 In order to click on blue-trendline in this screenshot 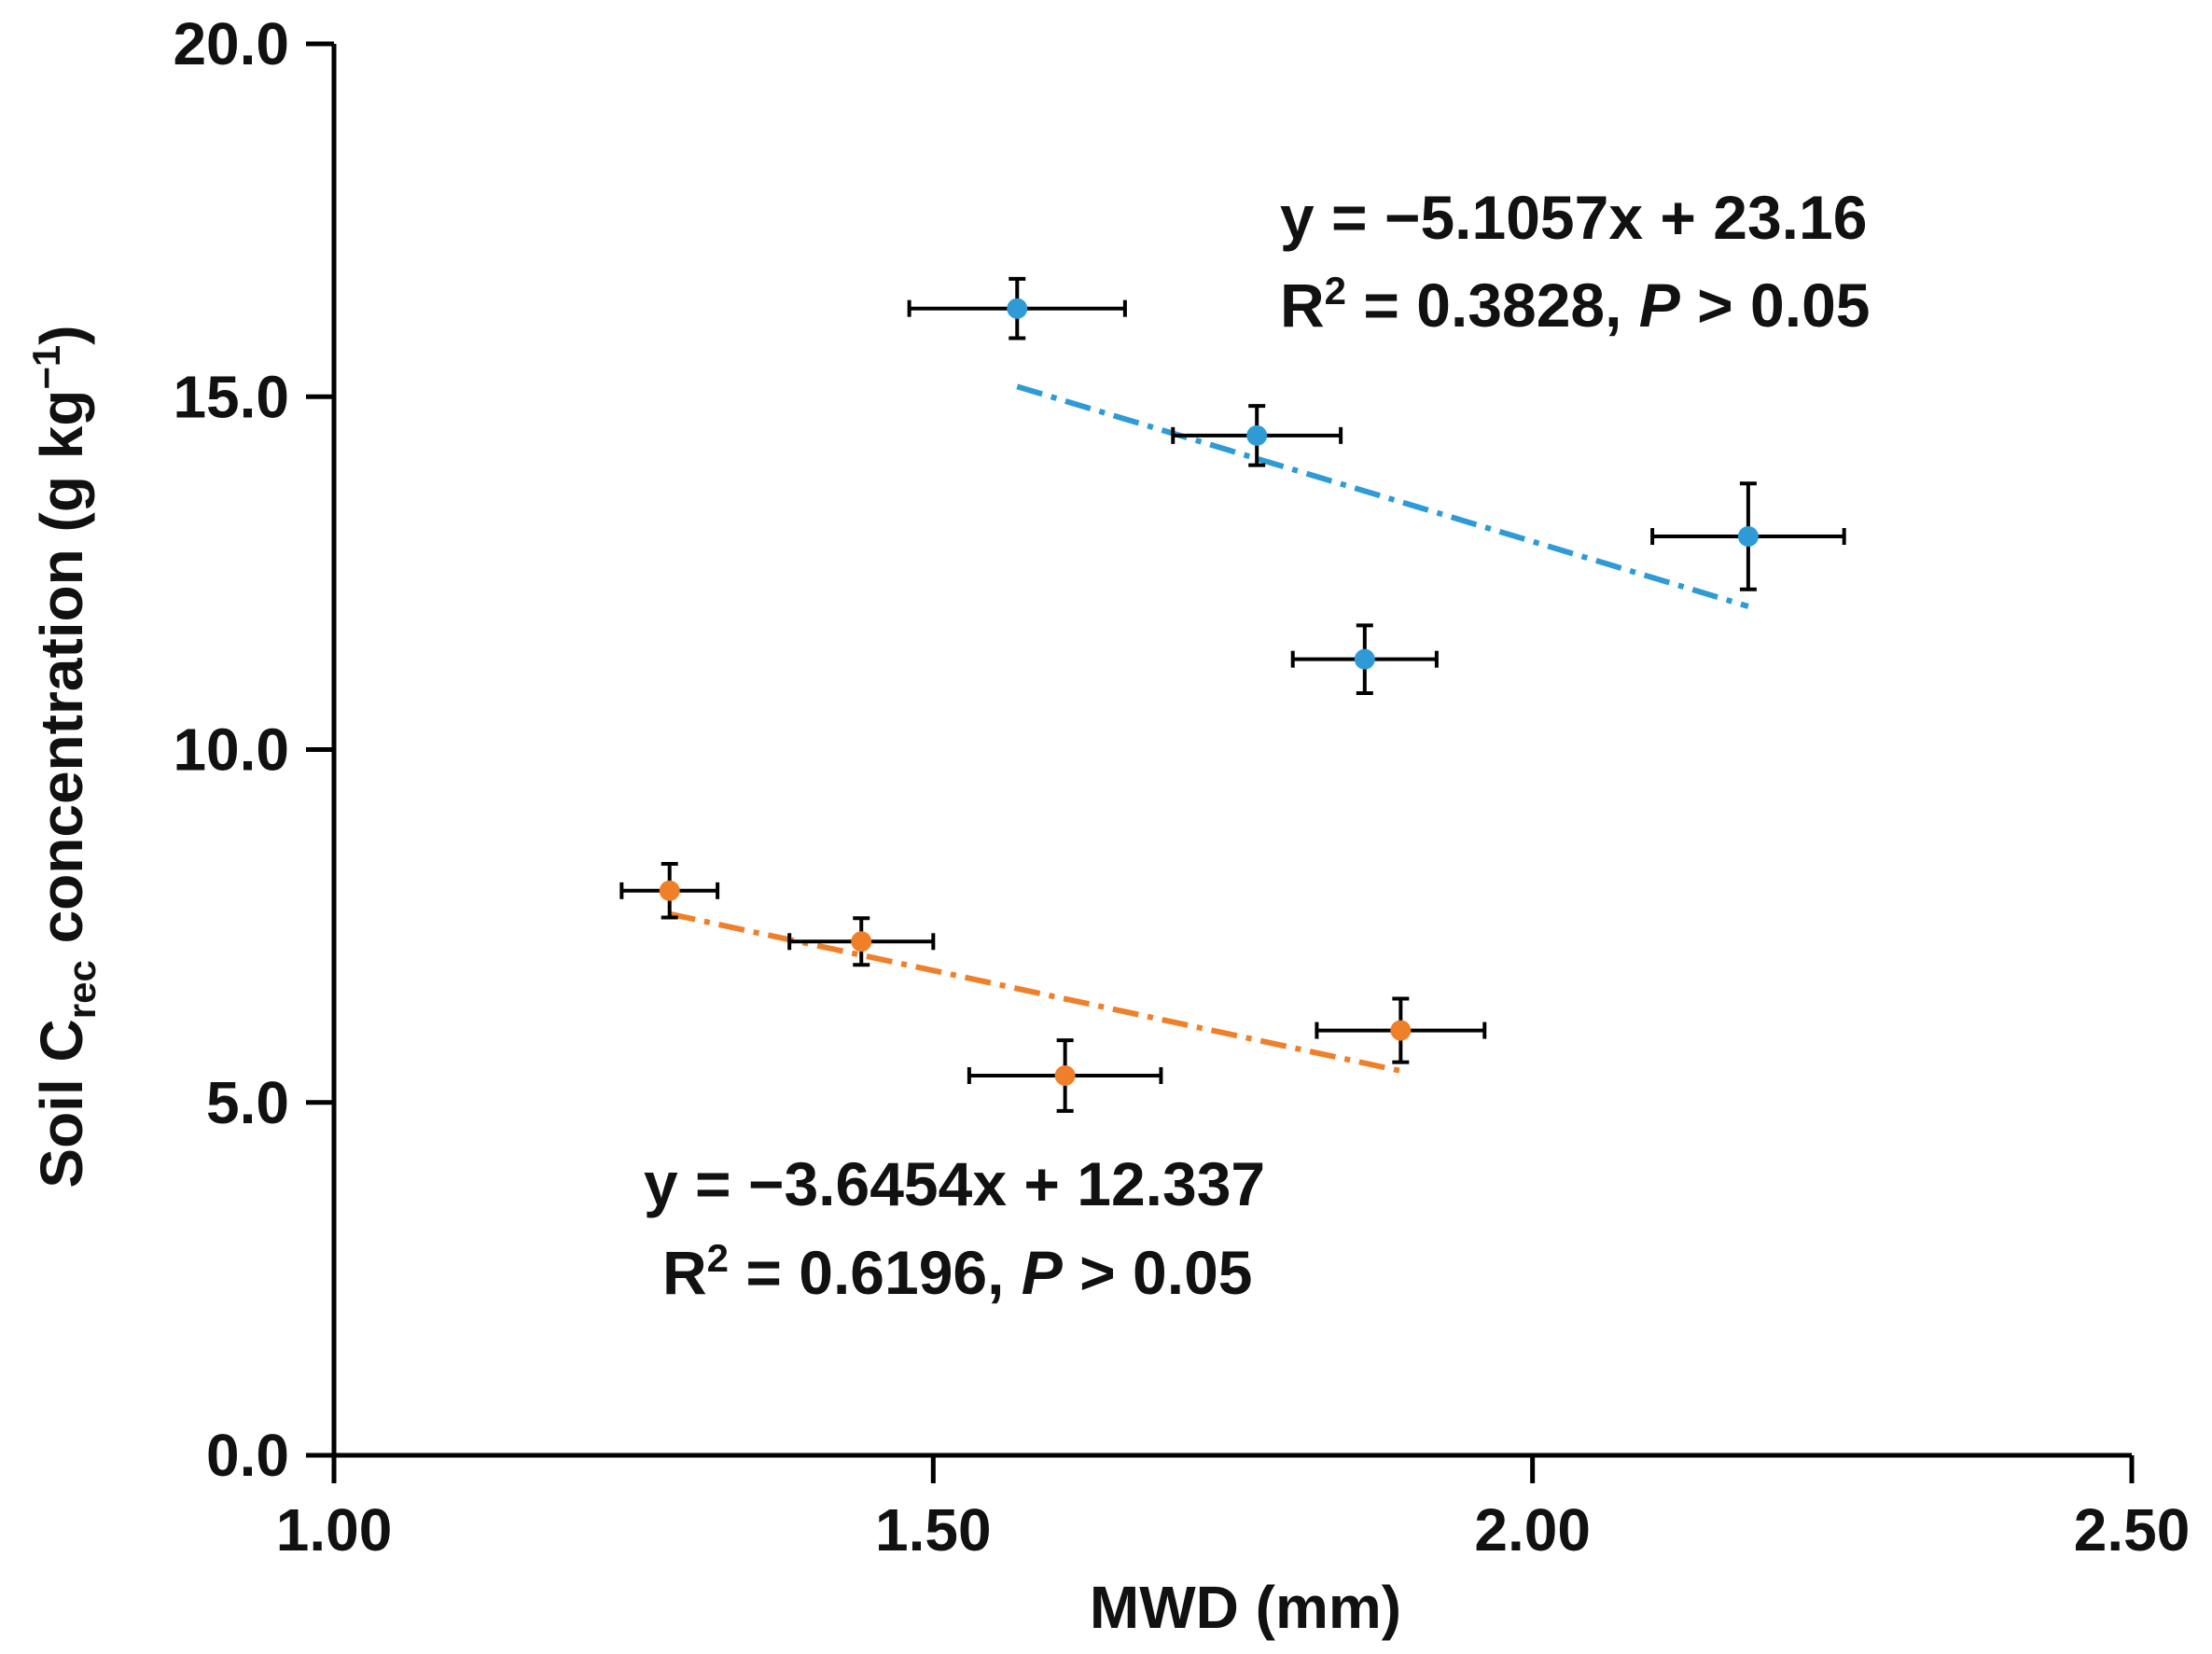, I will do `click(1382, 496)`.